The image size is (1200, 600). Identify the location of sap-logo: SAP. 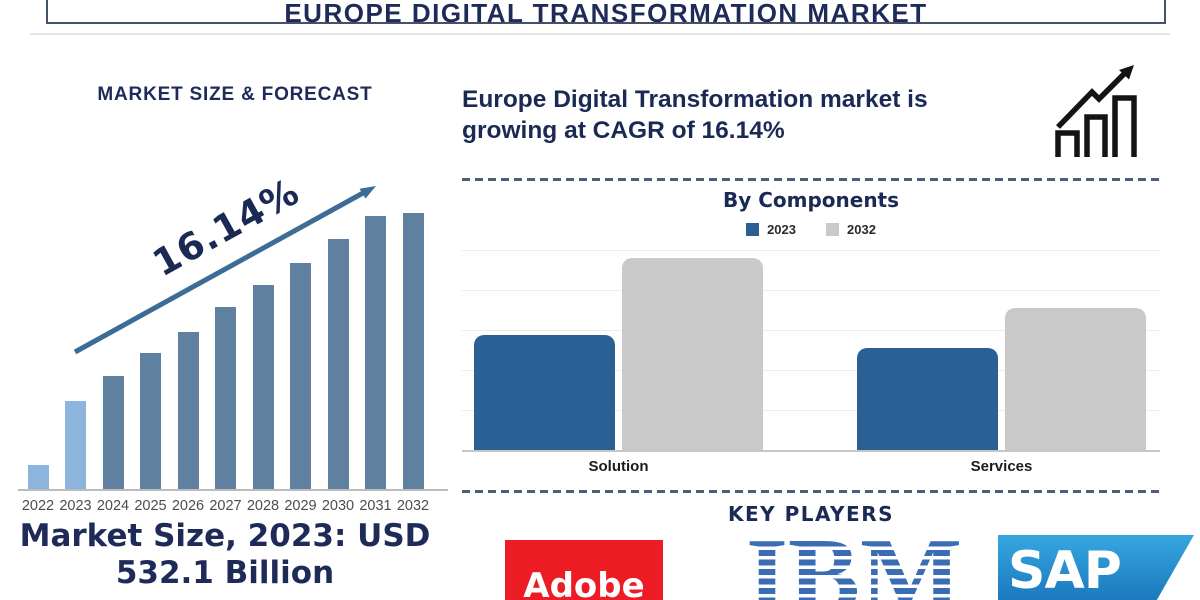
(1096, 567).